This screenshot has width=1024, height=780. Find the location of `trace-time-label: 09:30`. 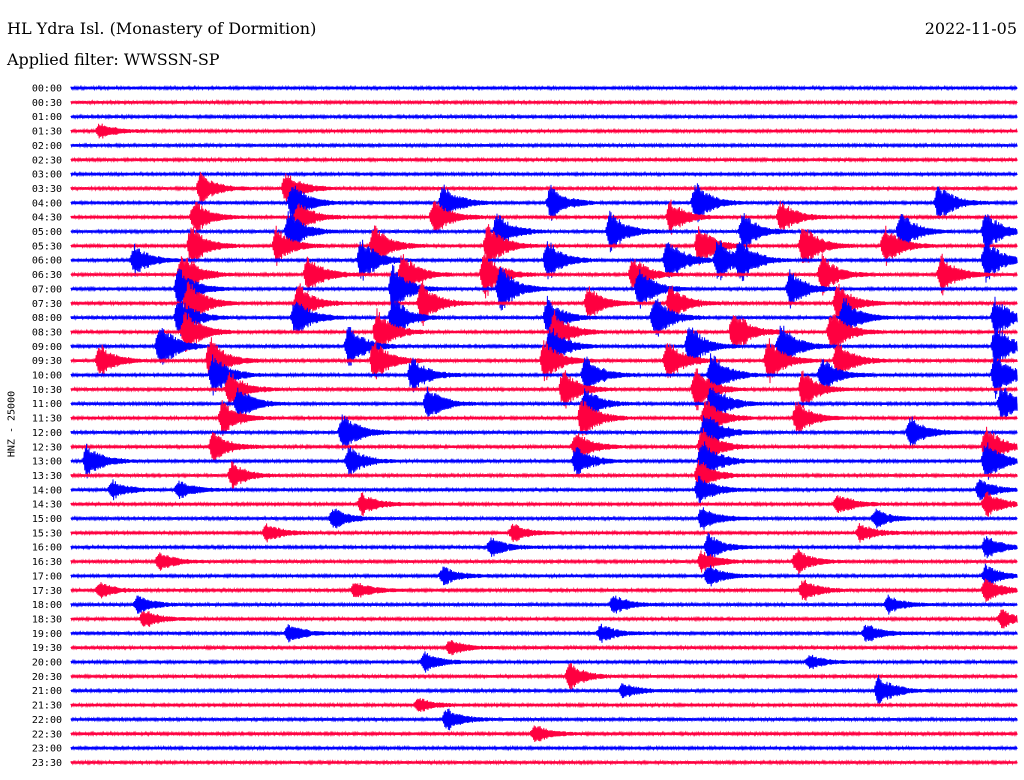

trace-time-label: 09:30 is located at coordinates (47, 361).